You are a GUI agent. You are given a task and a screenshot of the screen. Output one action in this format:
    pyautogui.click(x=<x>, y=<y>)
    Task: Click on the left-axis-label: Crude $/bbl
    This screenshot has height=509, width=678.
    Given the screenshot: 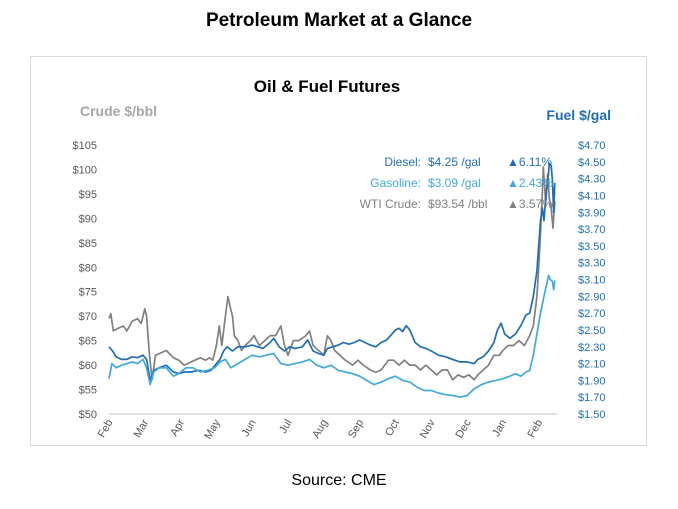 What is the action you would take?
    pyautogui.click(x=118, y=111)
    